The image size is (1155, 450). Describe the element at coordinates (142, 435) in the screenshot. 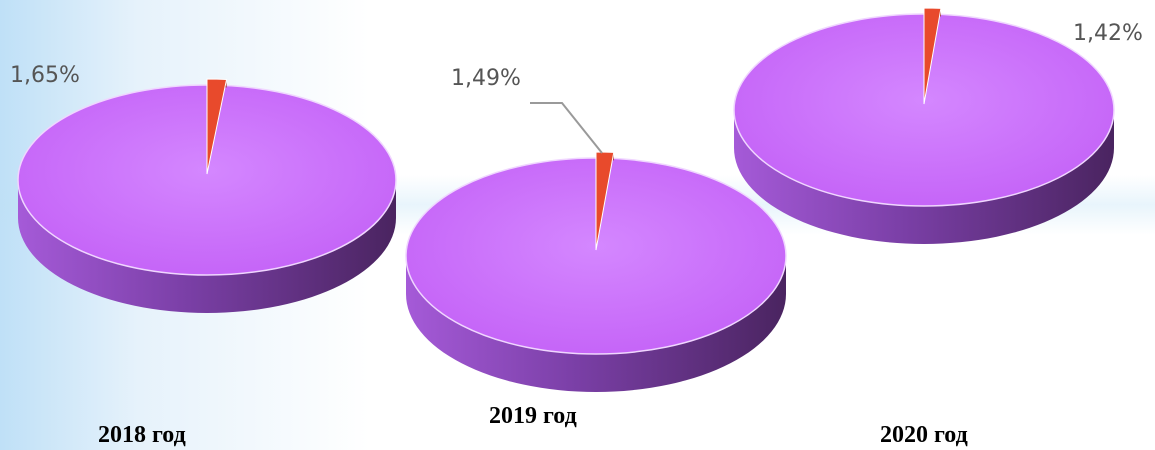

I see `caption-2018: 2018 год` at that location.